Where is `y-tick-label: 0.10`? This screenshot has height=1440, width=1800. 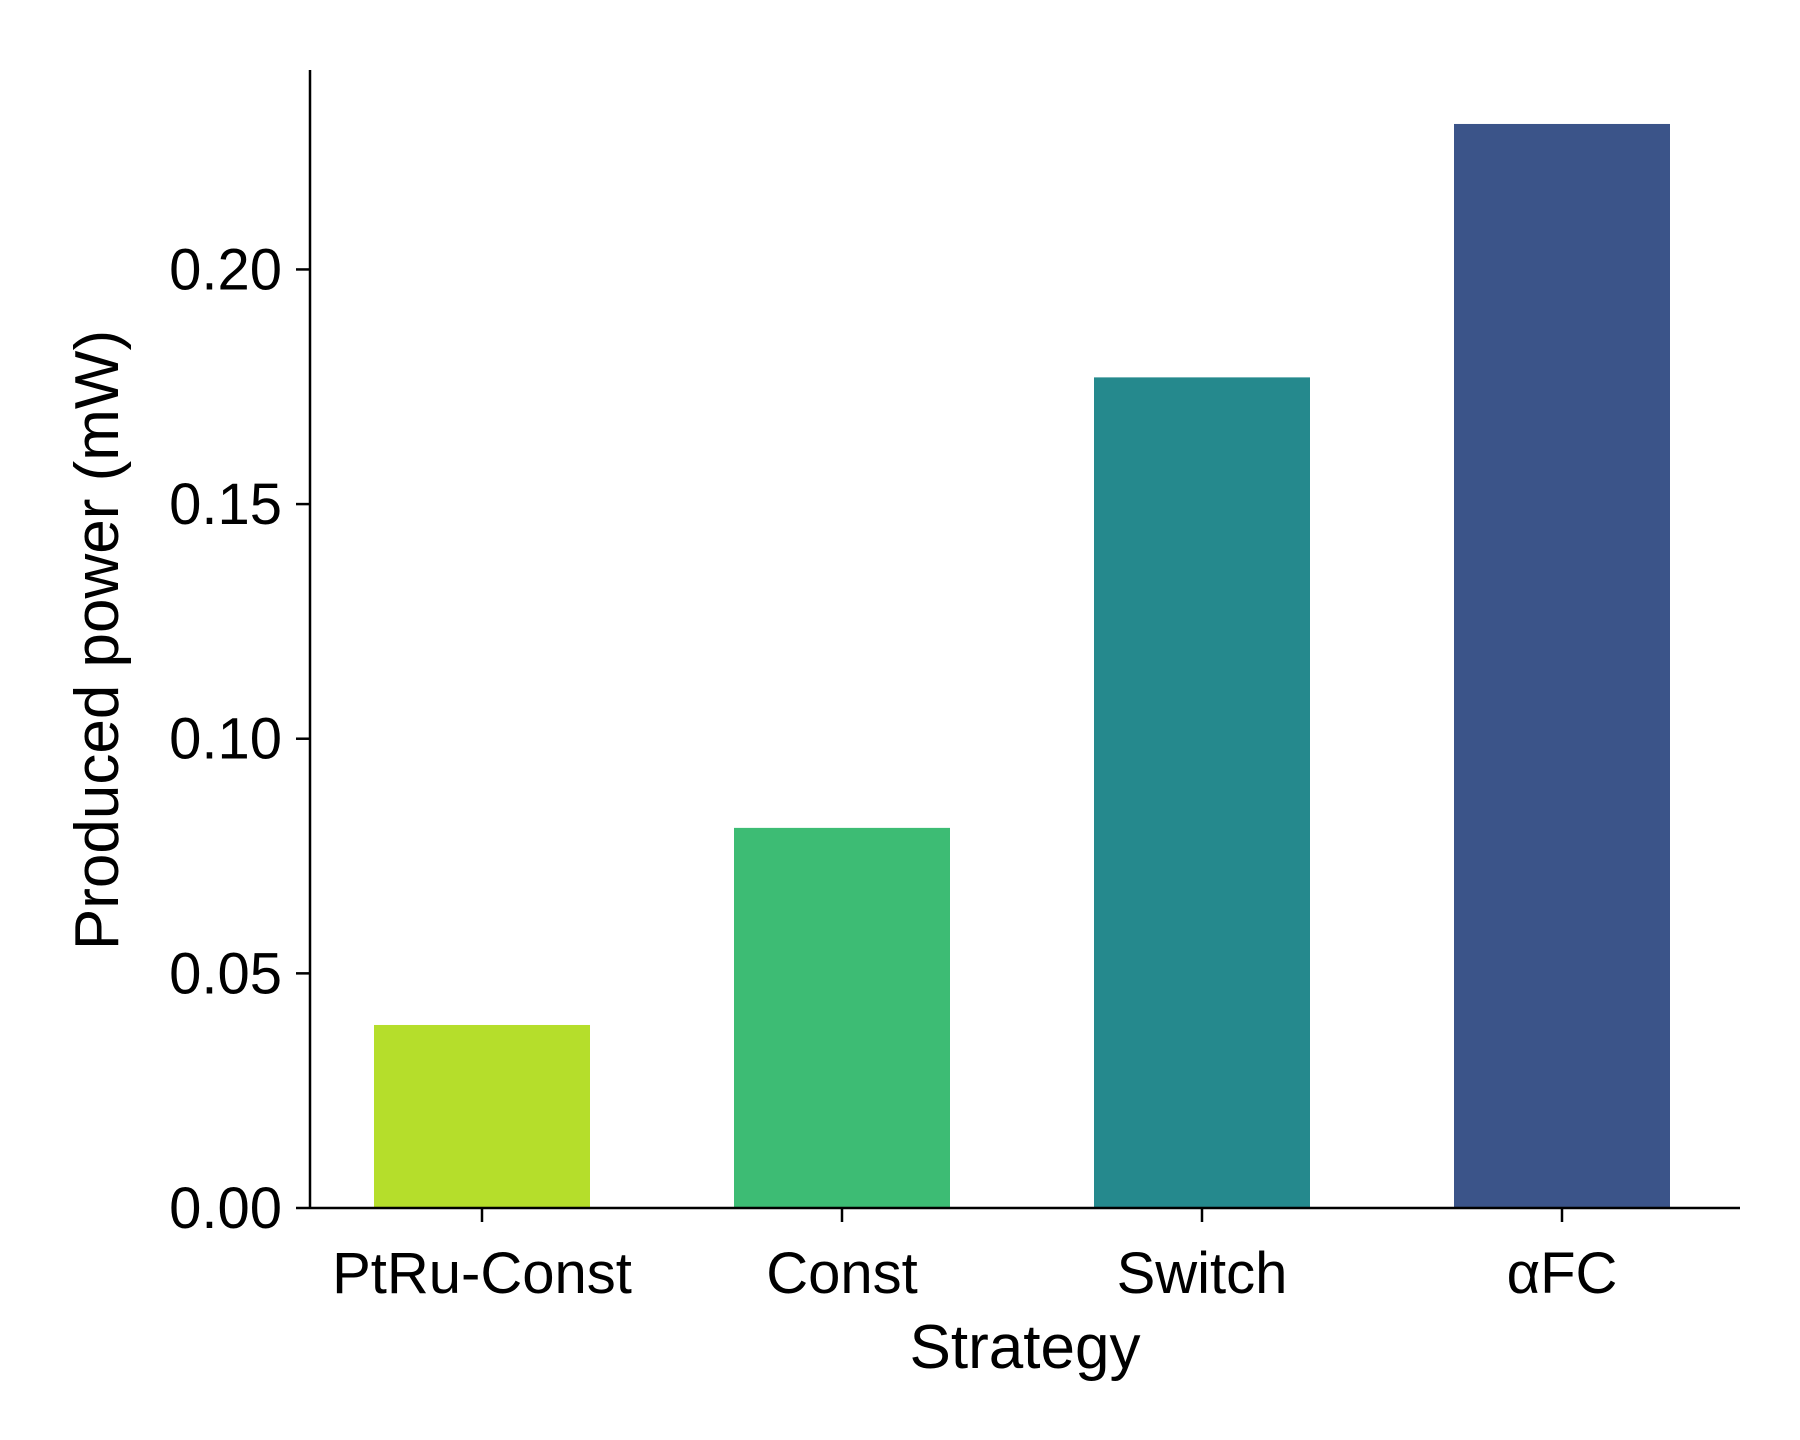 y-tick-label: 0.10 is located at coordinates (225, 739).